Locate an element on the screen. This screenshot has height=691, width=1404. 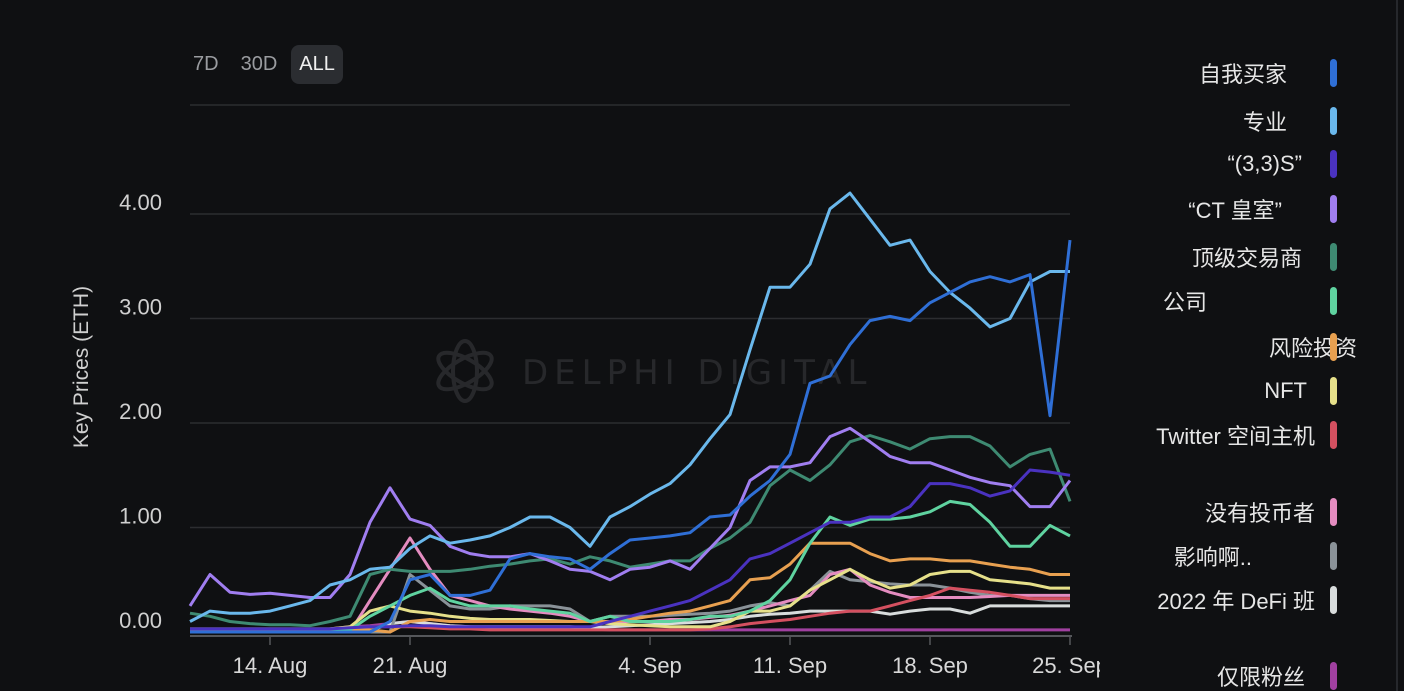
y-tick-label: 2.00 is located at coordinates (140, 411).